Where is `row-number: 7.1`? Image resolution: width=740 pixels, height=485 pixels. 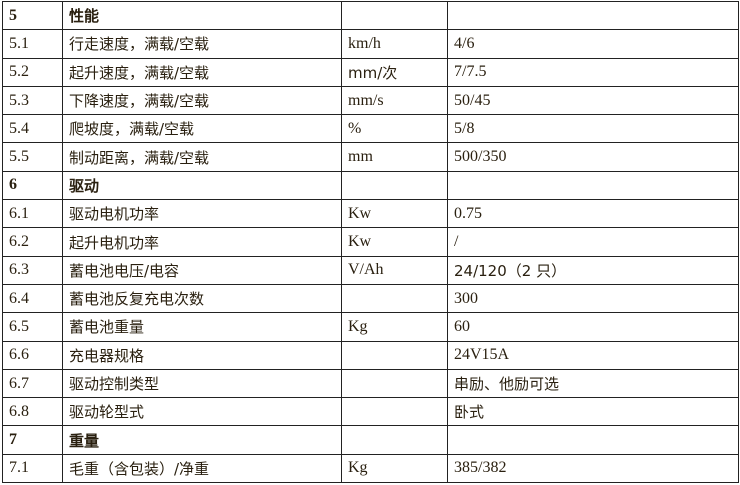
row-number: 7.1 is located at coordinates (32, 468).